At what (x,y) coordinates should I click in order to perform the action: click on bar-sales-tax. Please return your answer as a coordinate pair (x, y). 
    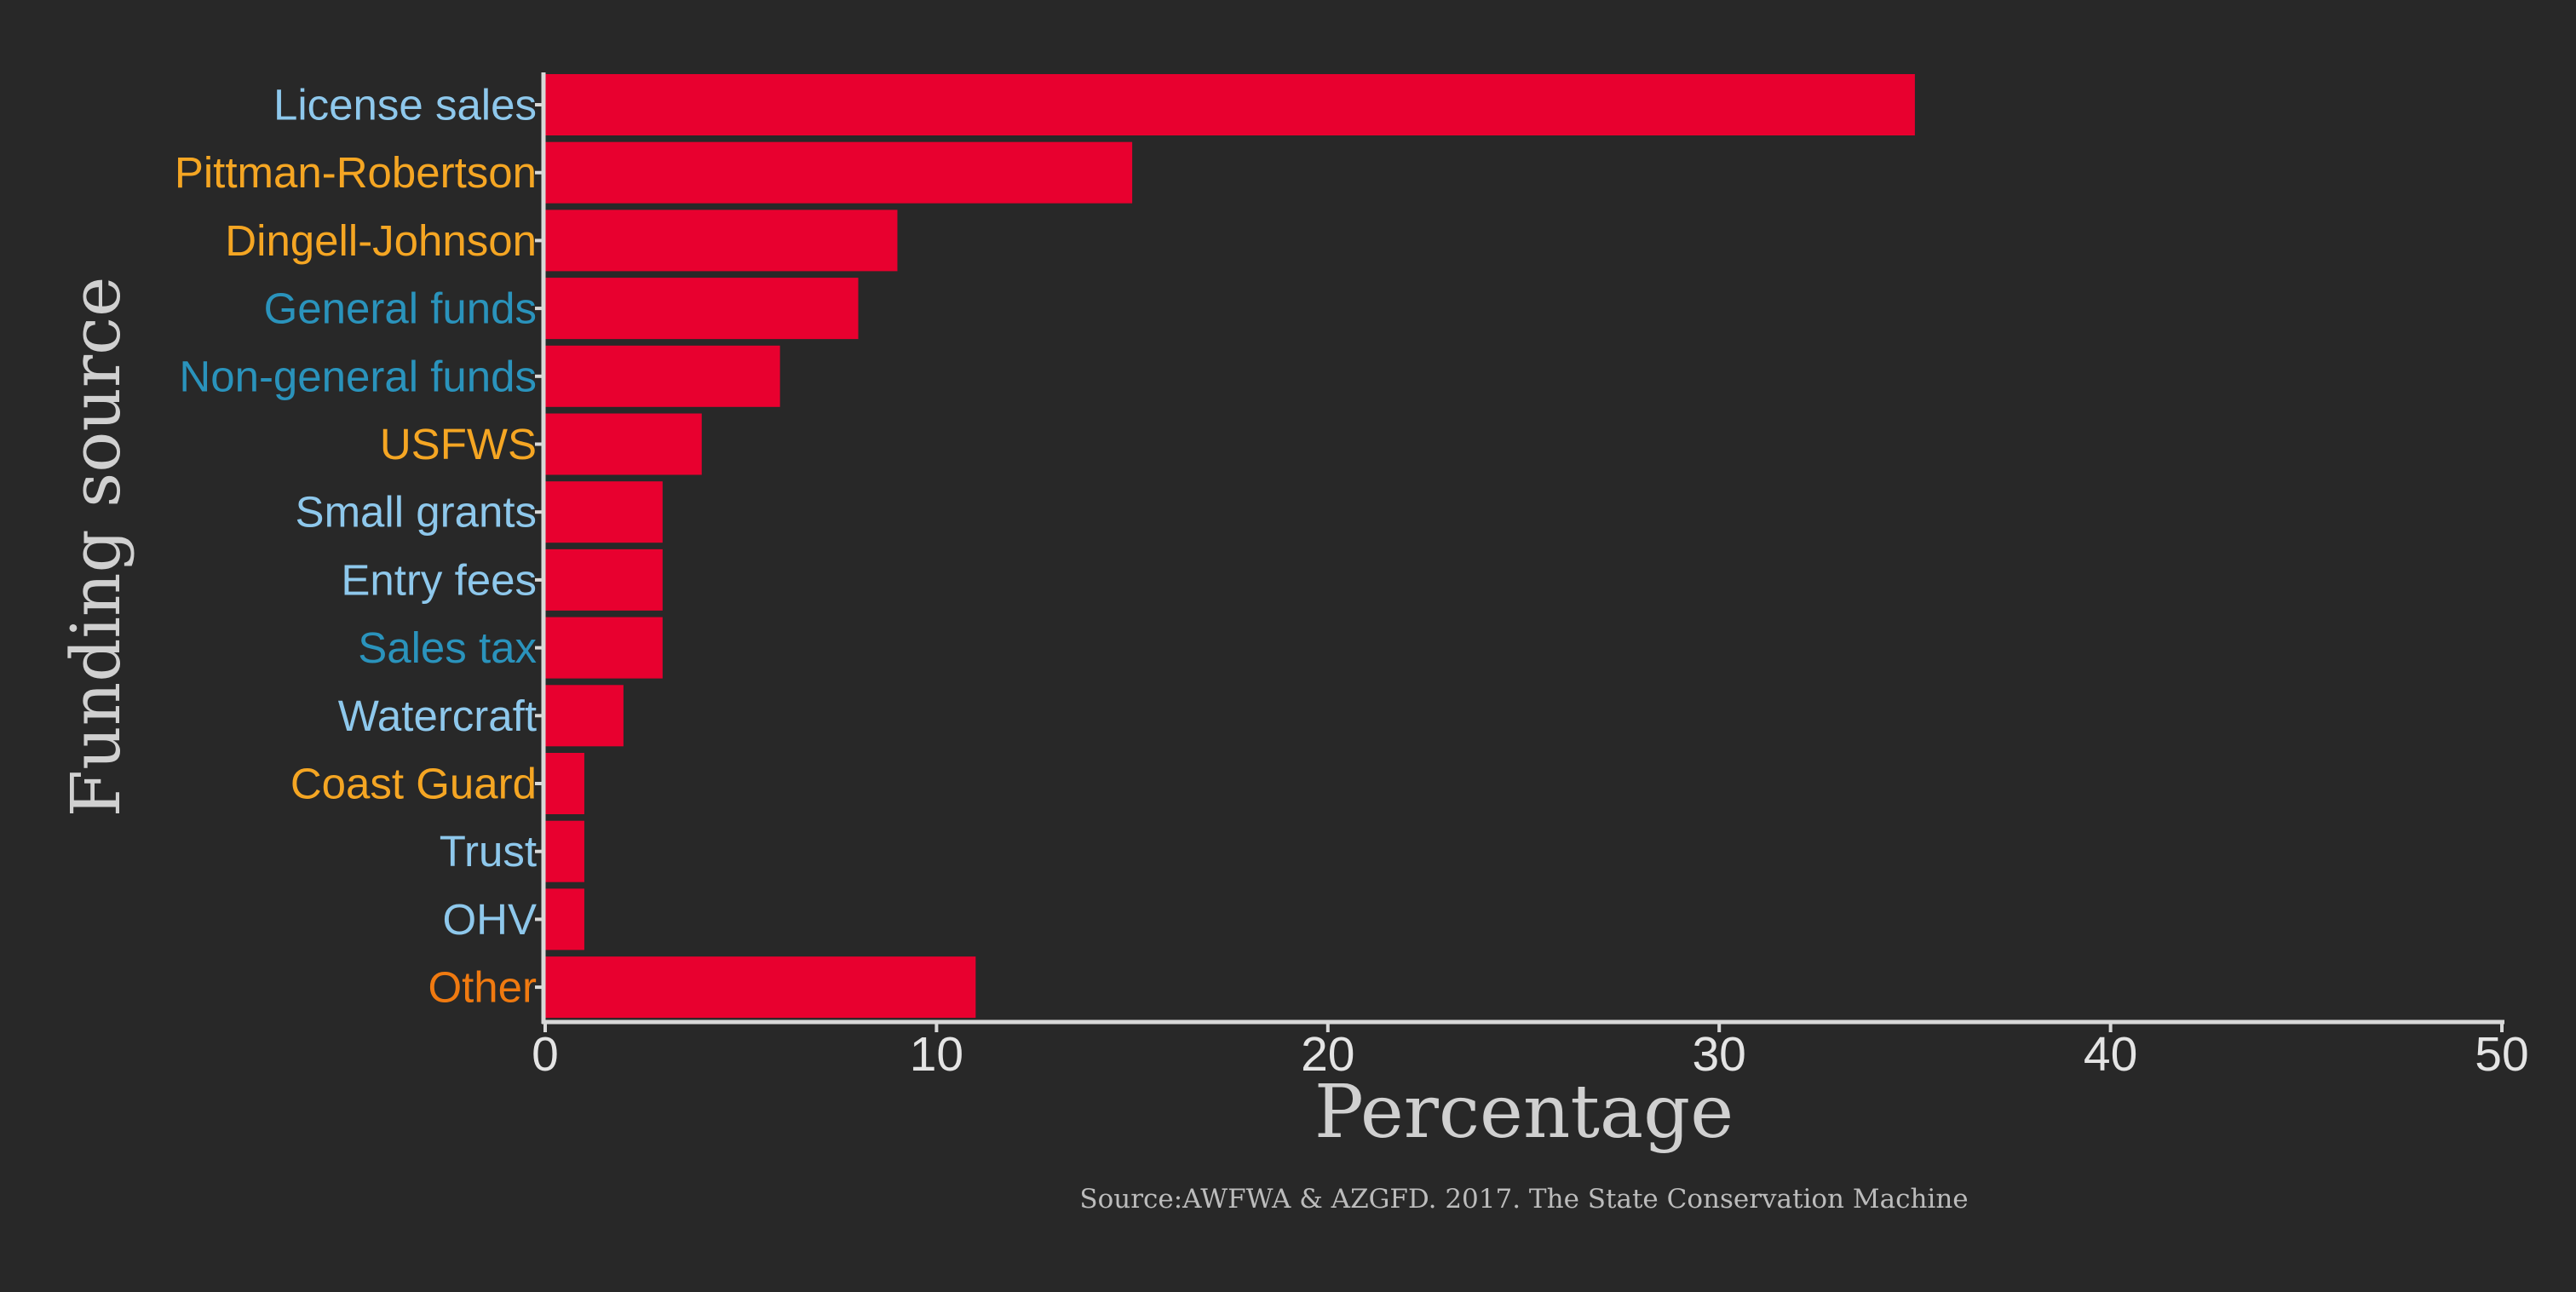
    Looking at the image, I should click on (604, 648).